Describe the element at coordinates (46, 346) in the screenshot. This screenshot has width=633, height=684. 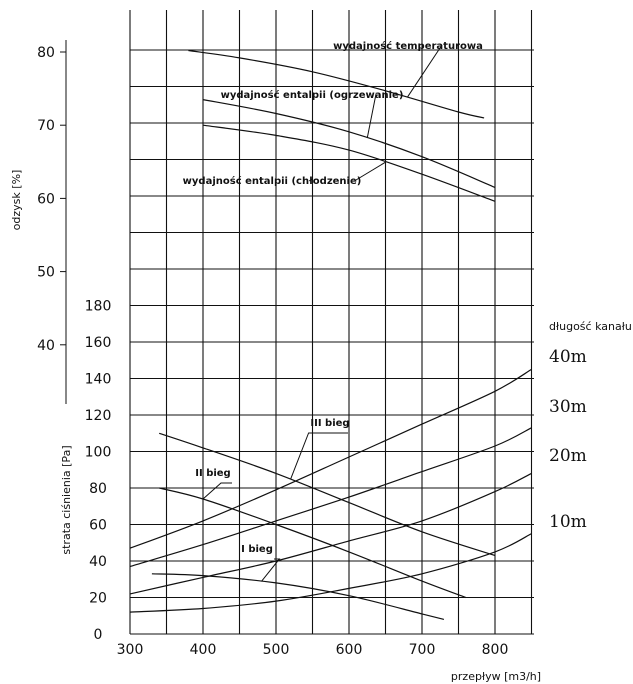
I see `y-tick-label-recovery: 40` at that location.